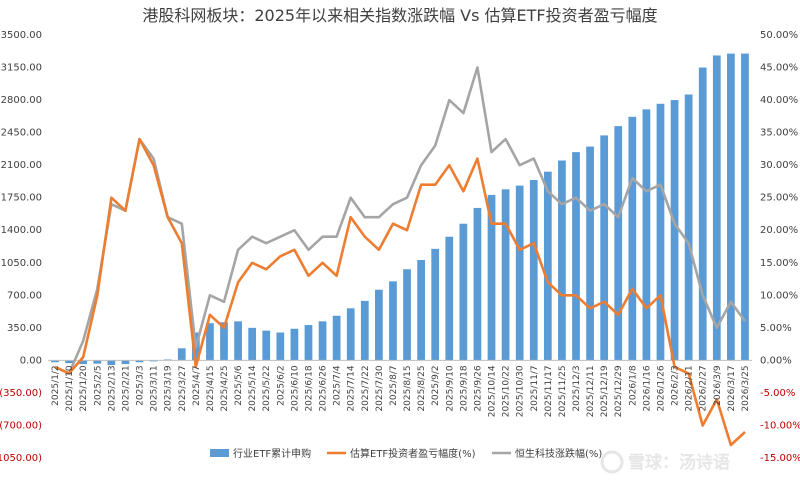 This screenshot has height=494, width=800. What do you see at coordinates (399, 15) in the screenshot?
I see `chart-title: 港股科网板块：2025年以来相关指数涨跌幅 Vs 估算ETF投资者盈亏幅度` at bounding box center [399, 15].